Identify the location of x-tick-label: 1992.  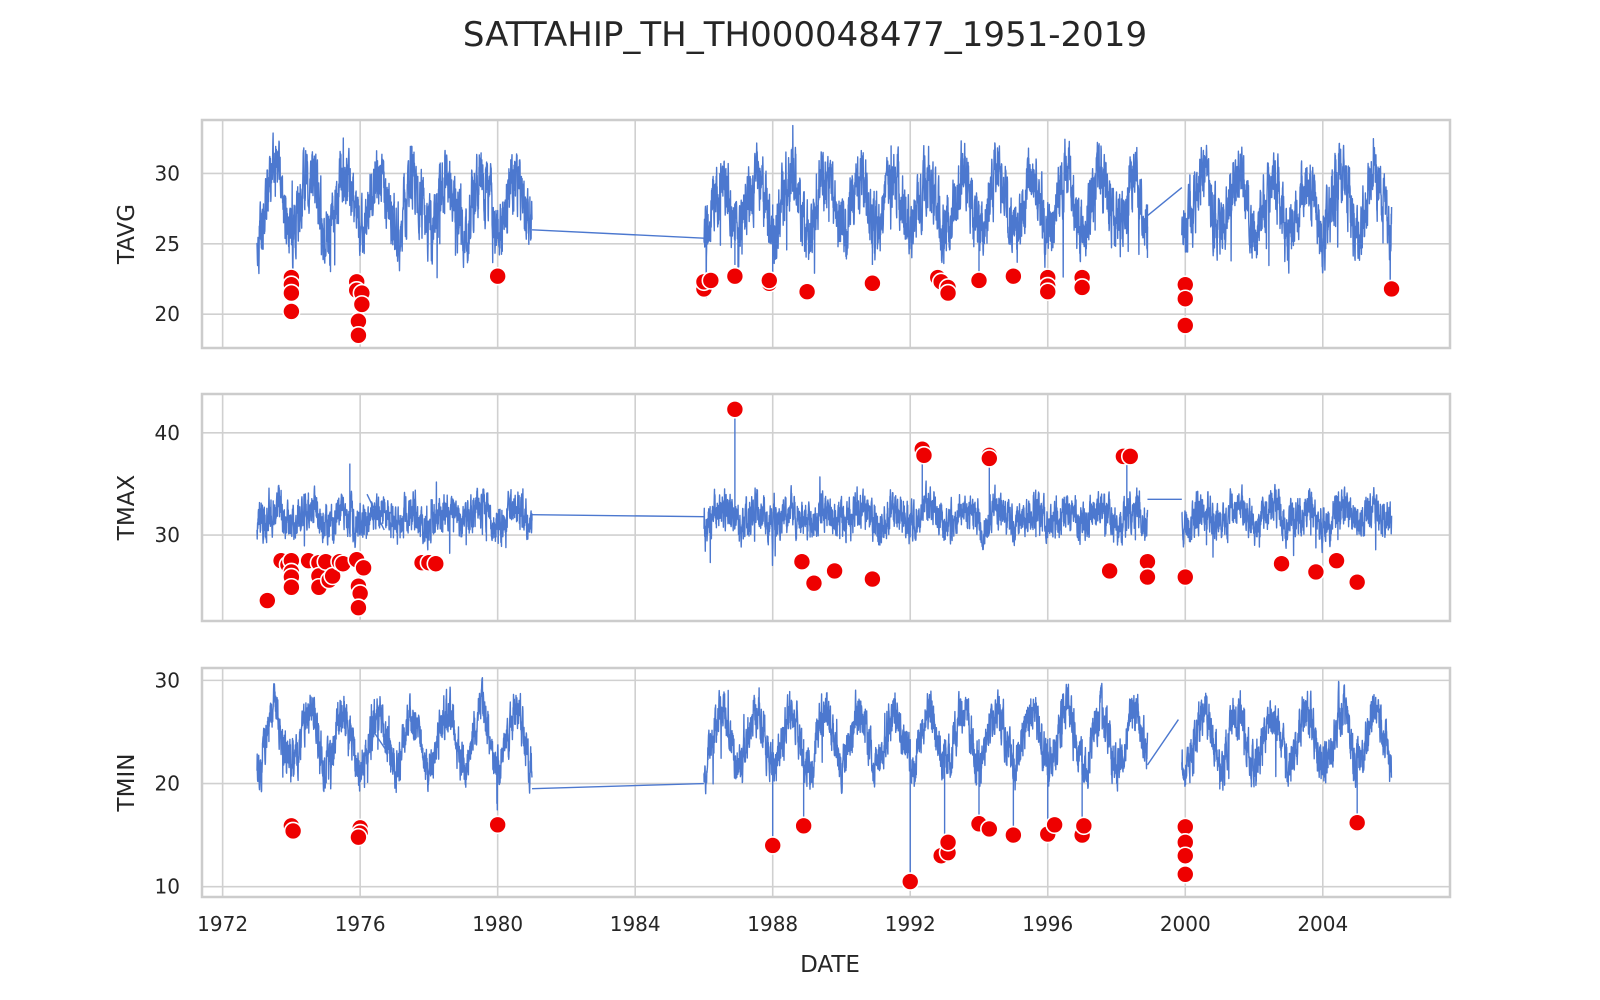
(910, 924).